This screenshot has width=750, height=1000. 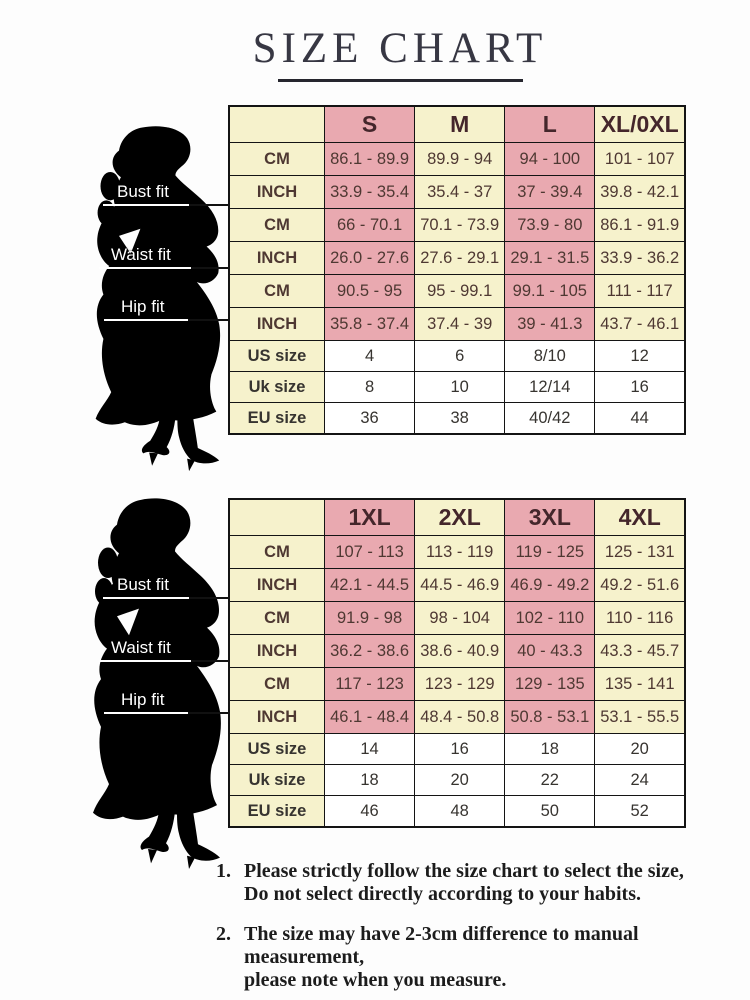 I want to click on size-value-cell: 40 - 43.3, so click(x=550, y=651).